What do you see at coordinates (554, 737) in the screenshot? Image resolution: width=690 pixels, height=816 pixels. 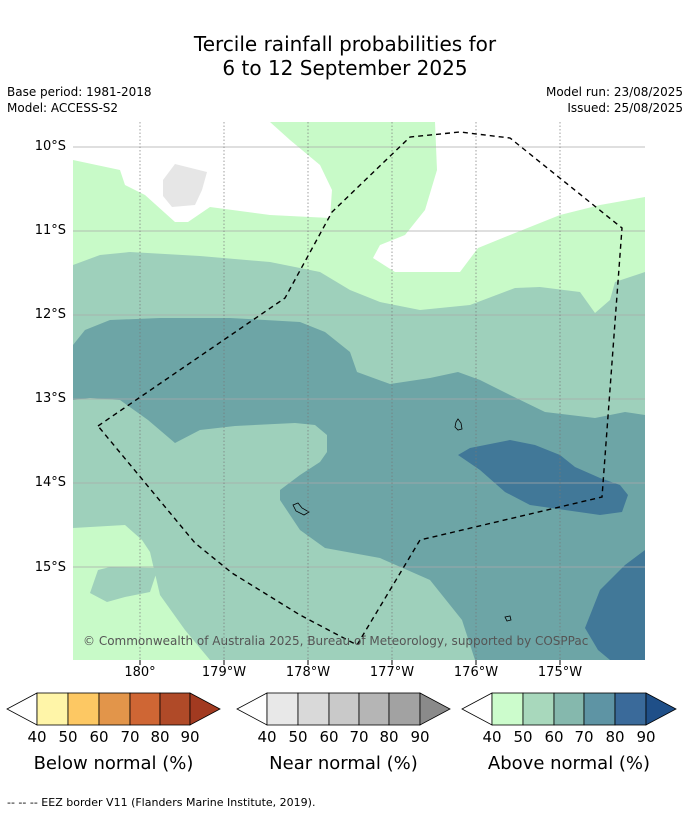 I see `cb3-tick-60: 60` at bounding box center [554, 737].